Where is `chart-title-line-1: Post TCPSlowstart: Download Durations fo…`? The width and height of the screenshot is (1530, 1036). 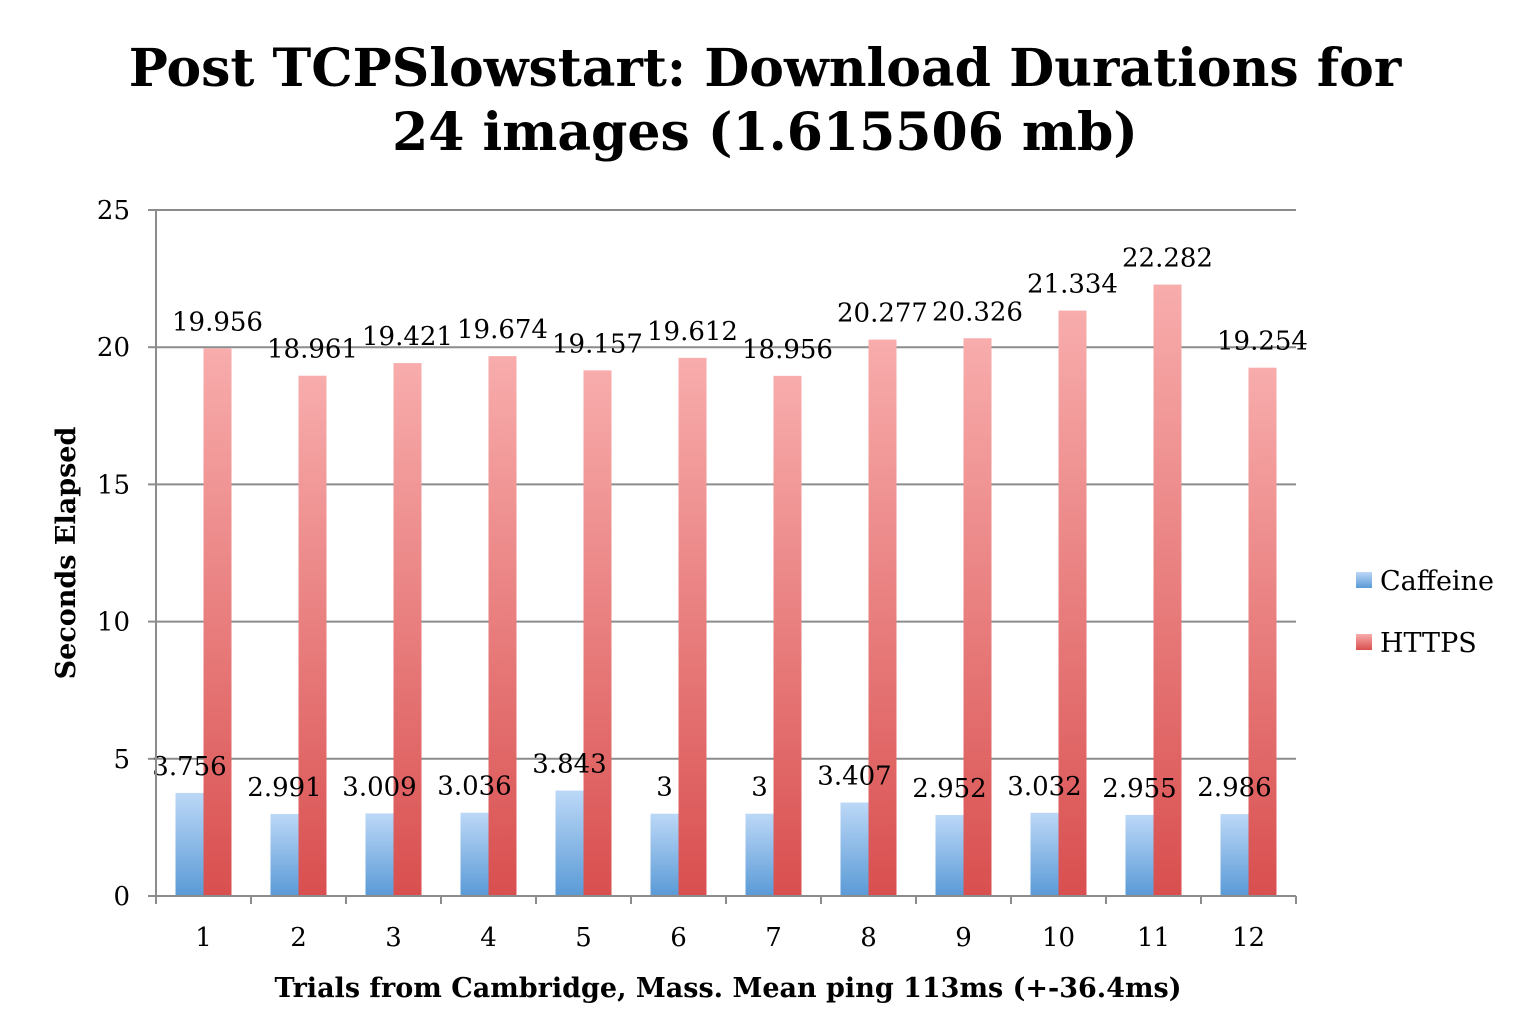 chart-title-line-1: Post TCPSlowstart: Download Durations fo… is located at coordinates (765, 68).